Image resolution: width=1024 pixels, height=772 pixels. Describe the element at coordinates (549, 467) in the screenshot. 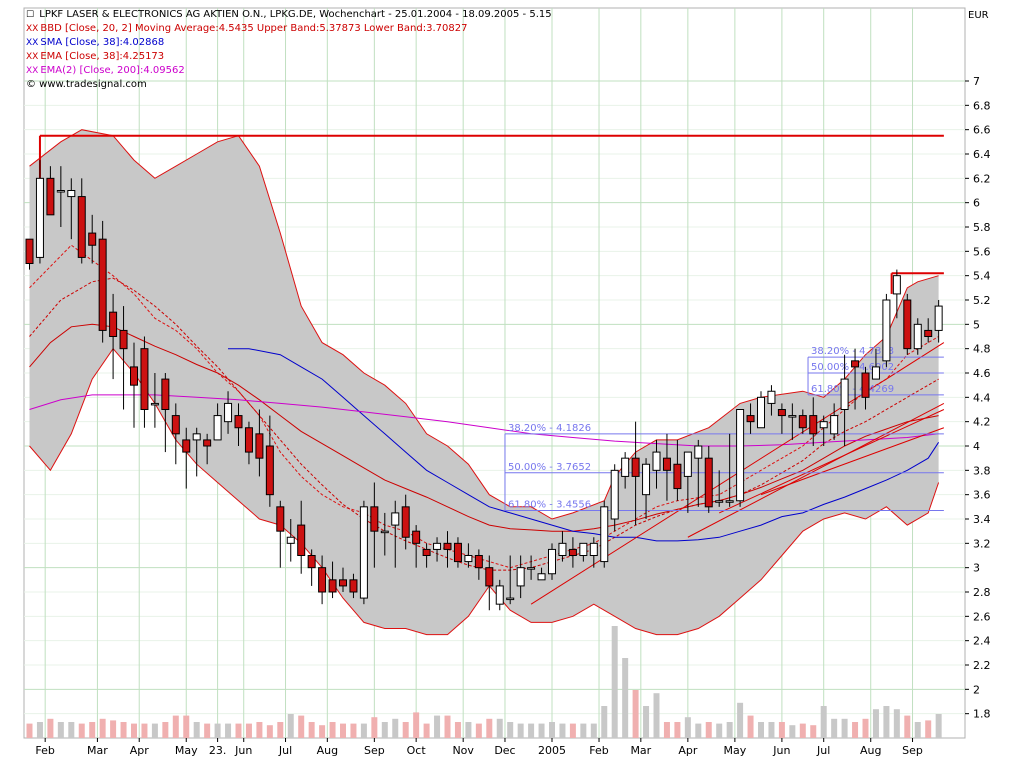

I see `fib-label: 50.00% - 3.7652` at that location.